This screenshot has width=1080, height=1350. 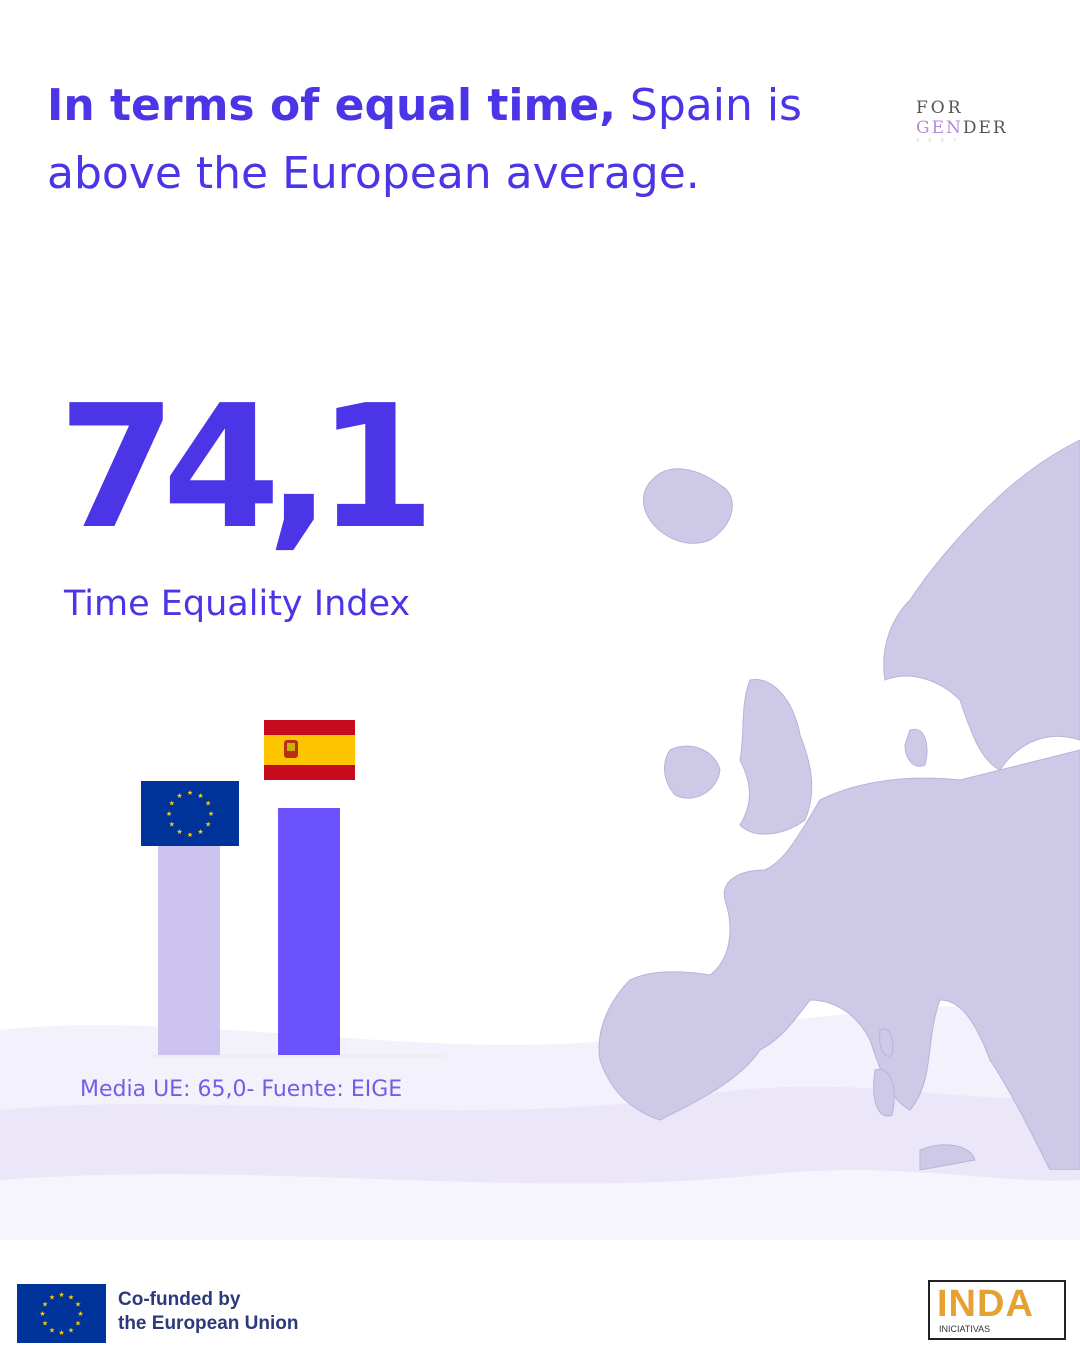 What do you see at coordinates (241, 1089) in the screenshot?
I see `source-note: Media UE: 65,0- Fuente: EIGE` at bounding box center [241, 1089].